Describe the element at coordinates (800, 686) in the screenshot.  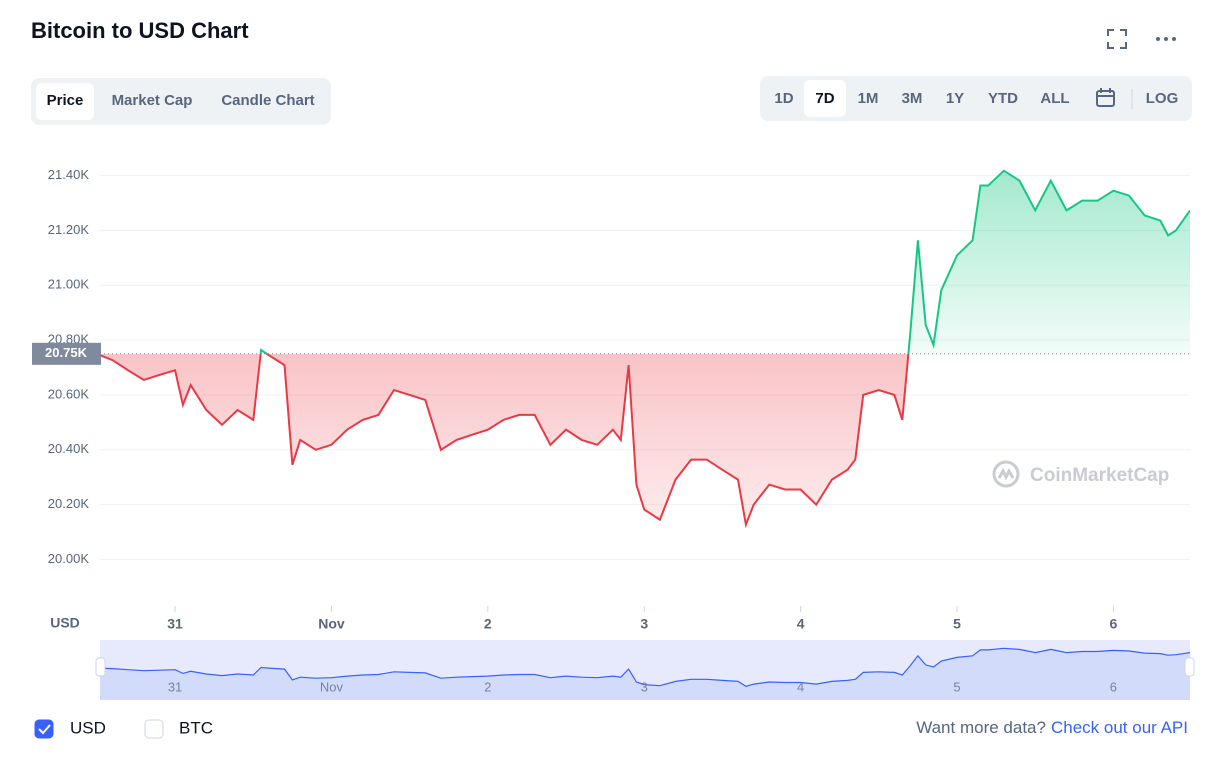
I see `navigator-tick-label: 4` at that location.